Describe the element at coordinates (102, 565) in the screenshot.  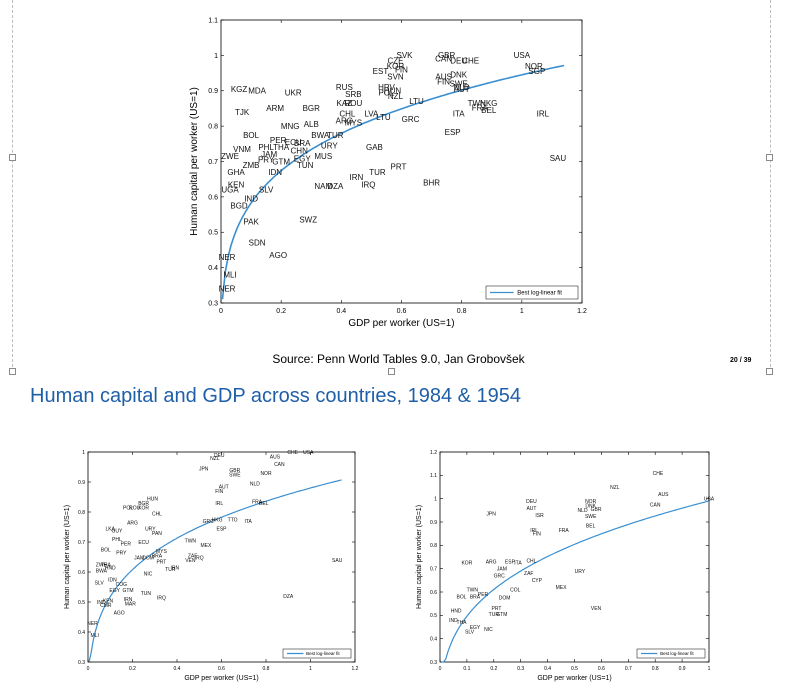
I see `country-label-zwe: ZWE` at that location.